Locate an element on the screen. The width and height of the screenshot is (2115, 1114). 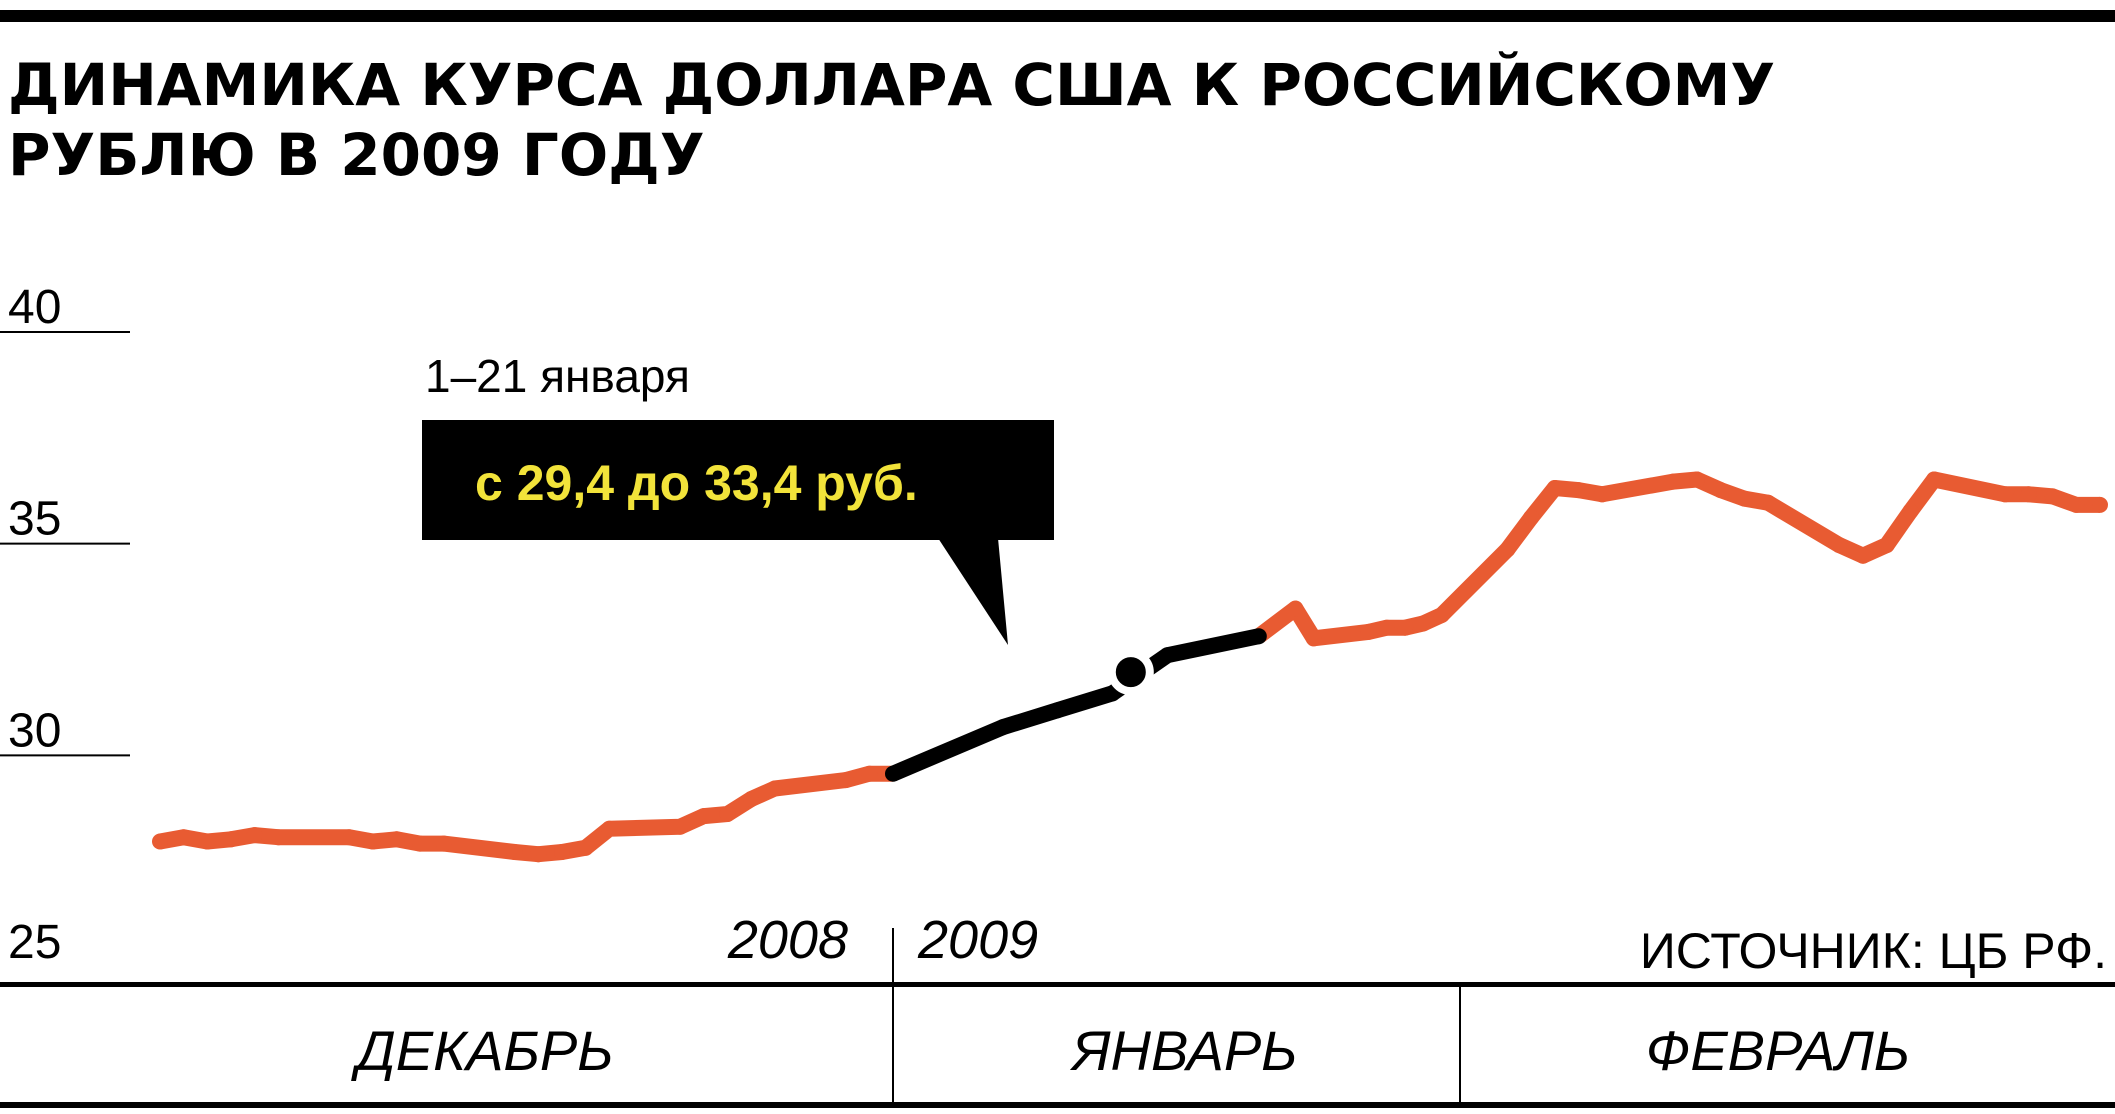
top-rule is located at coordinates (1057, 16).